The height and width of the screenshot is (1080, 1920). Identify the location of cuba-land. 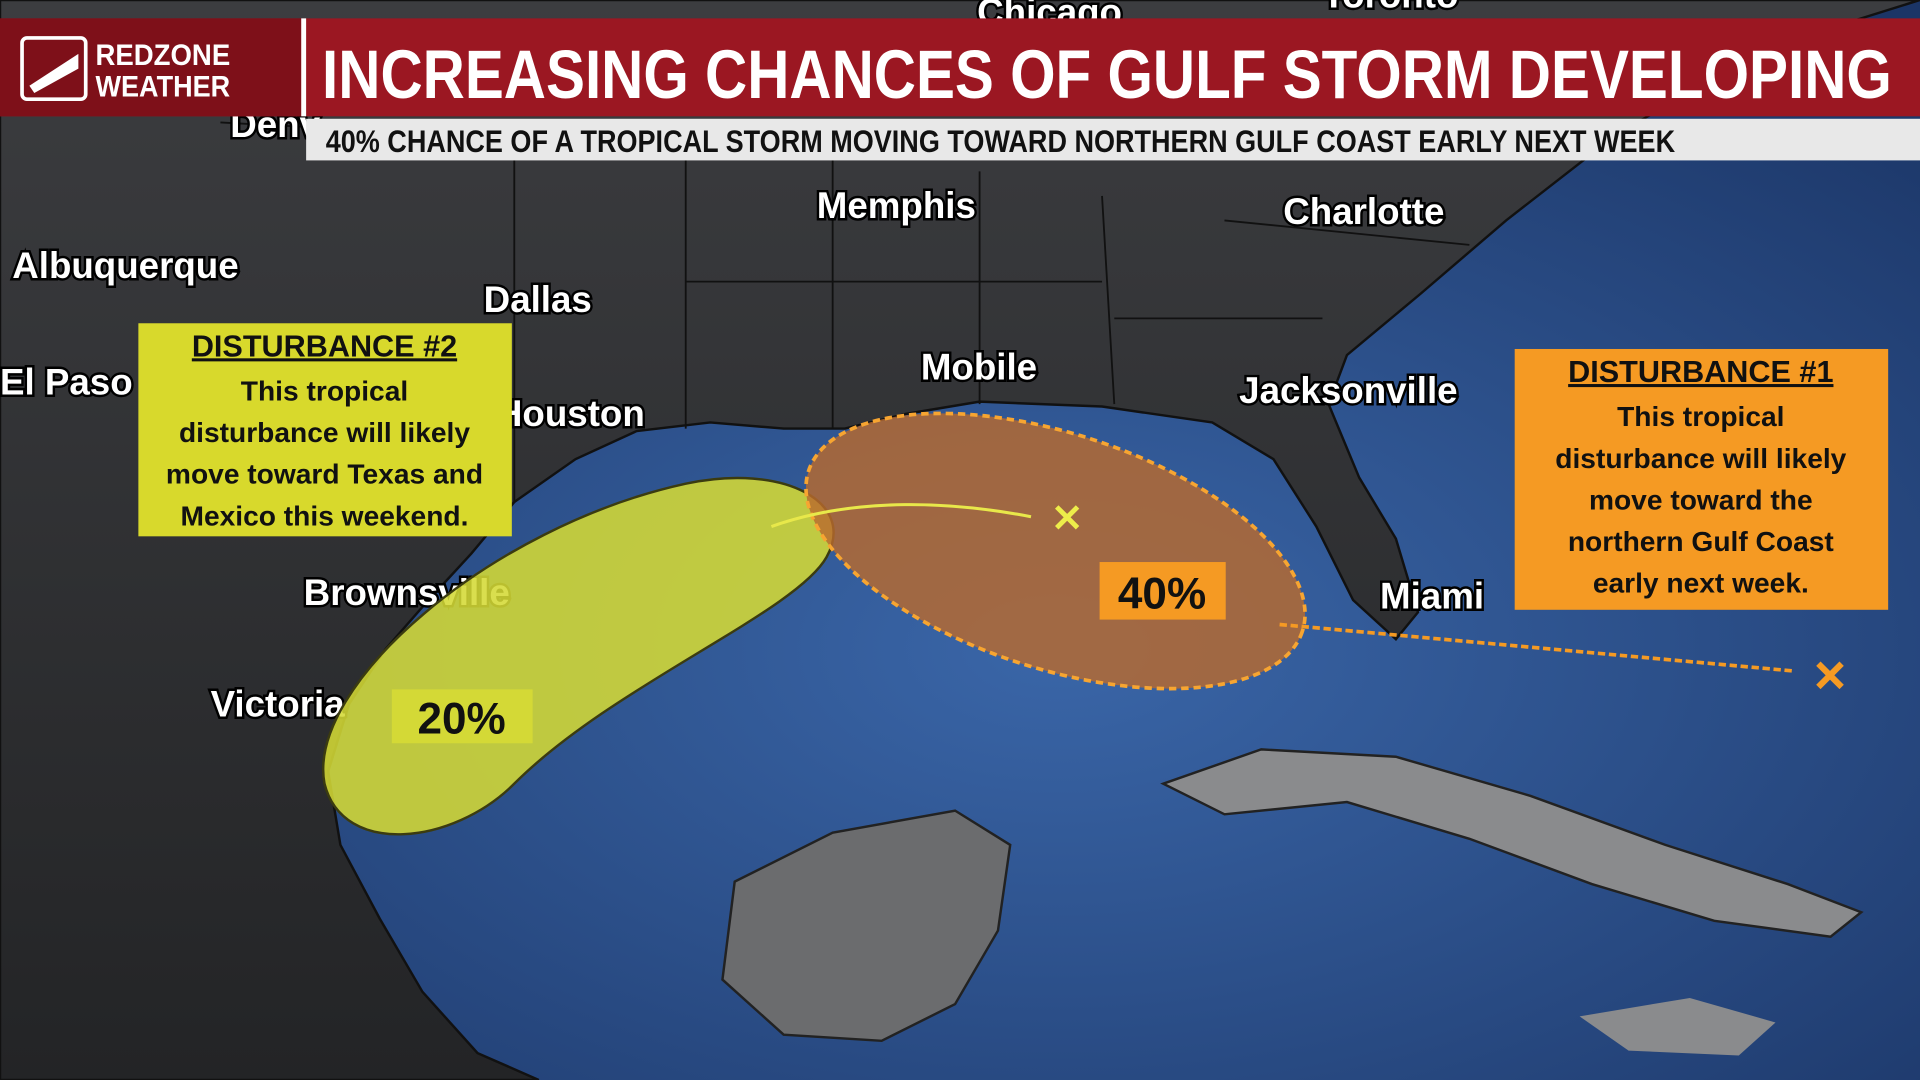
(1512, 843).